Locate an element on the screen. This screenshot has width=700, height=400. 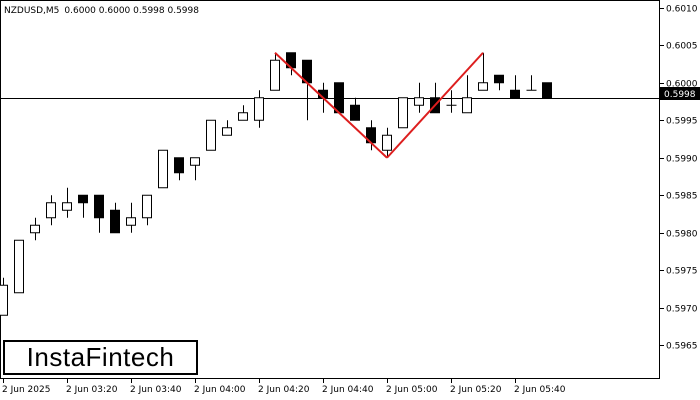
chart-header: NZDUSD,M5 0.6000 0.6000 0.5998 0.5998 is located at coordinates (101, 11).